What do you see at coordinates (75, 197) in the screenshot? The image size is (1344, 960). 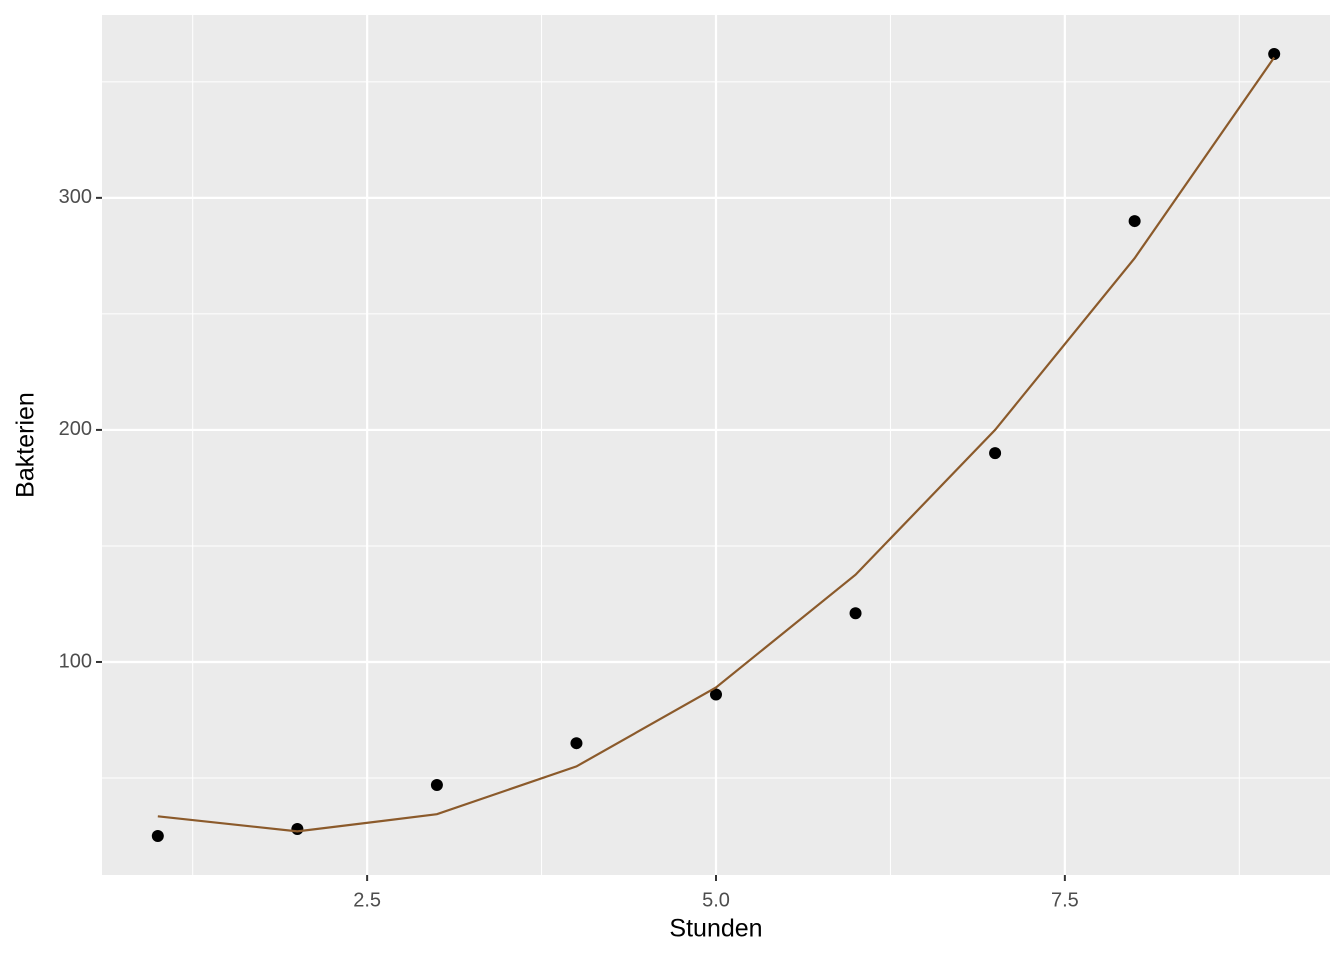 I see `y-tick-label: 300` at bounding box center [75, 197].